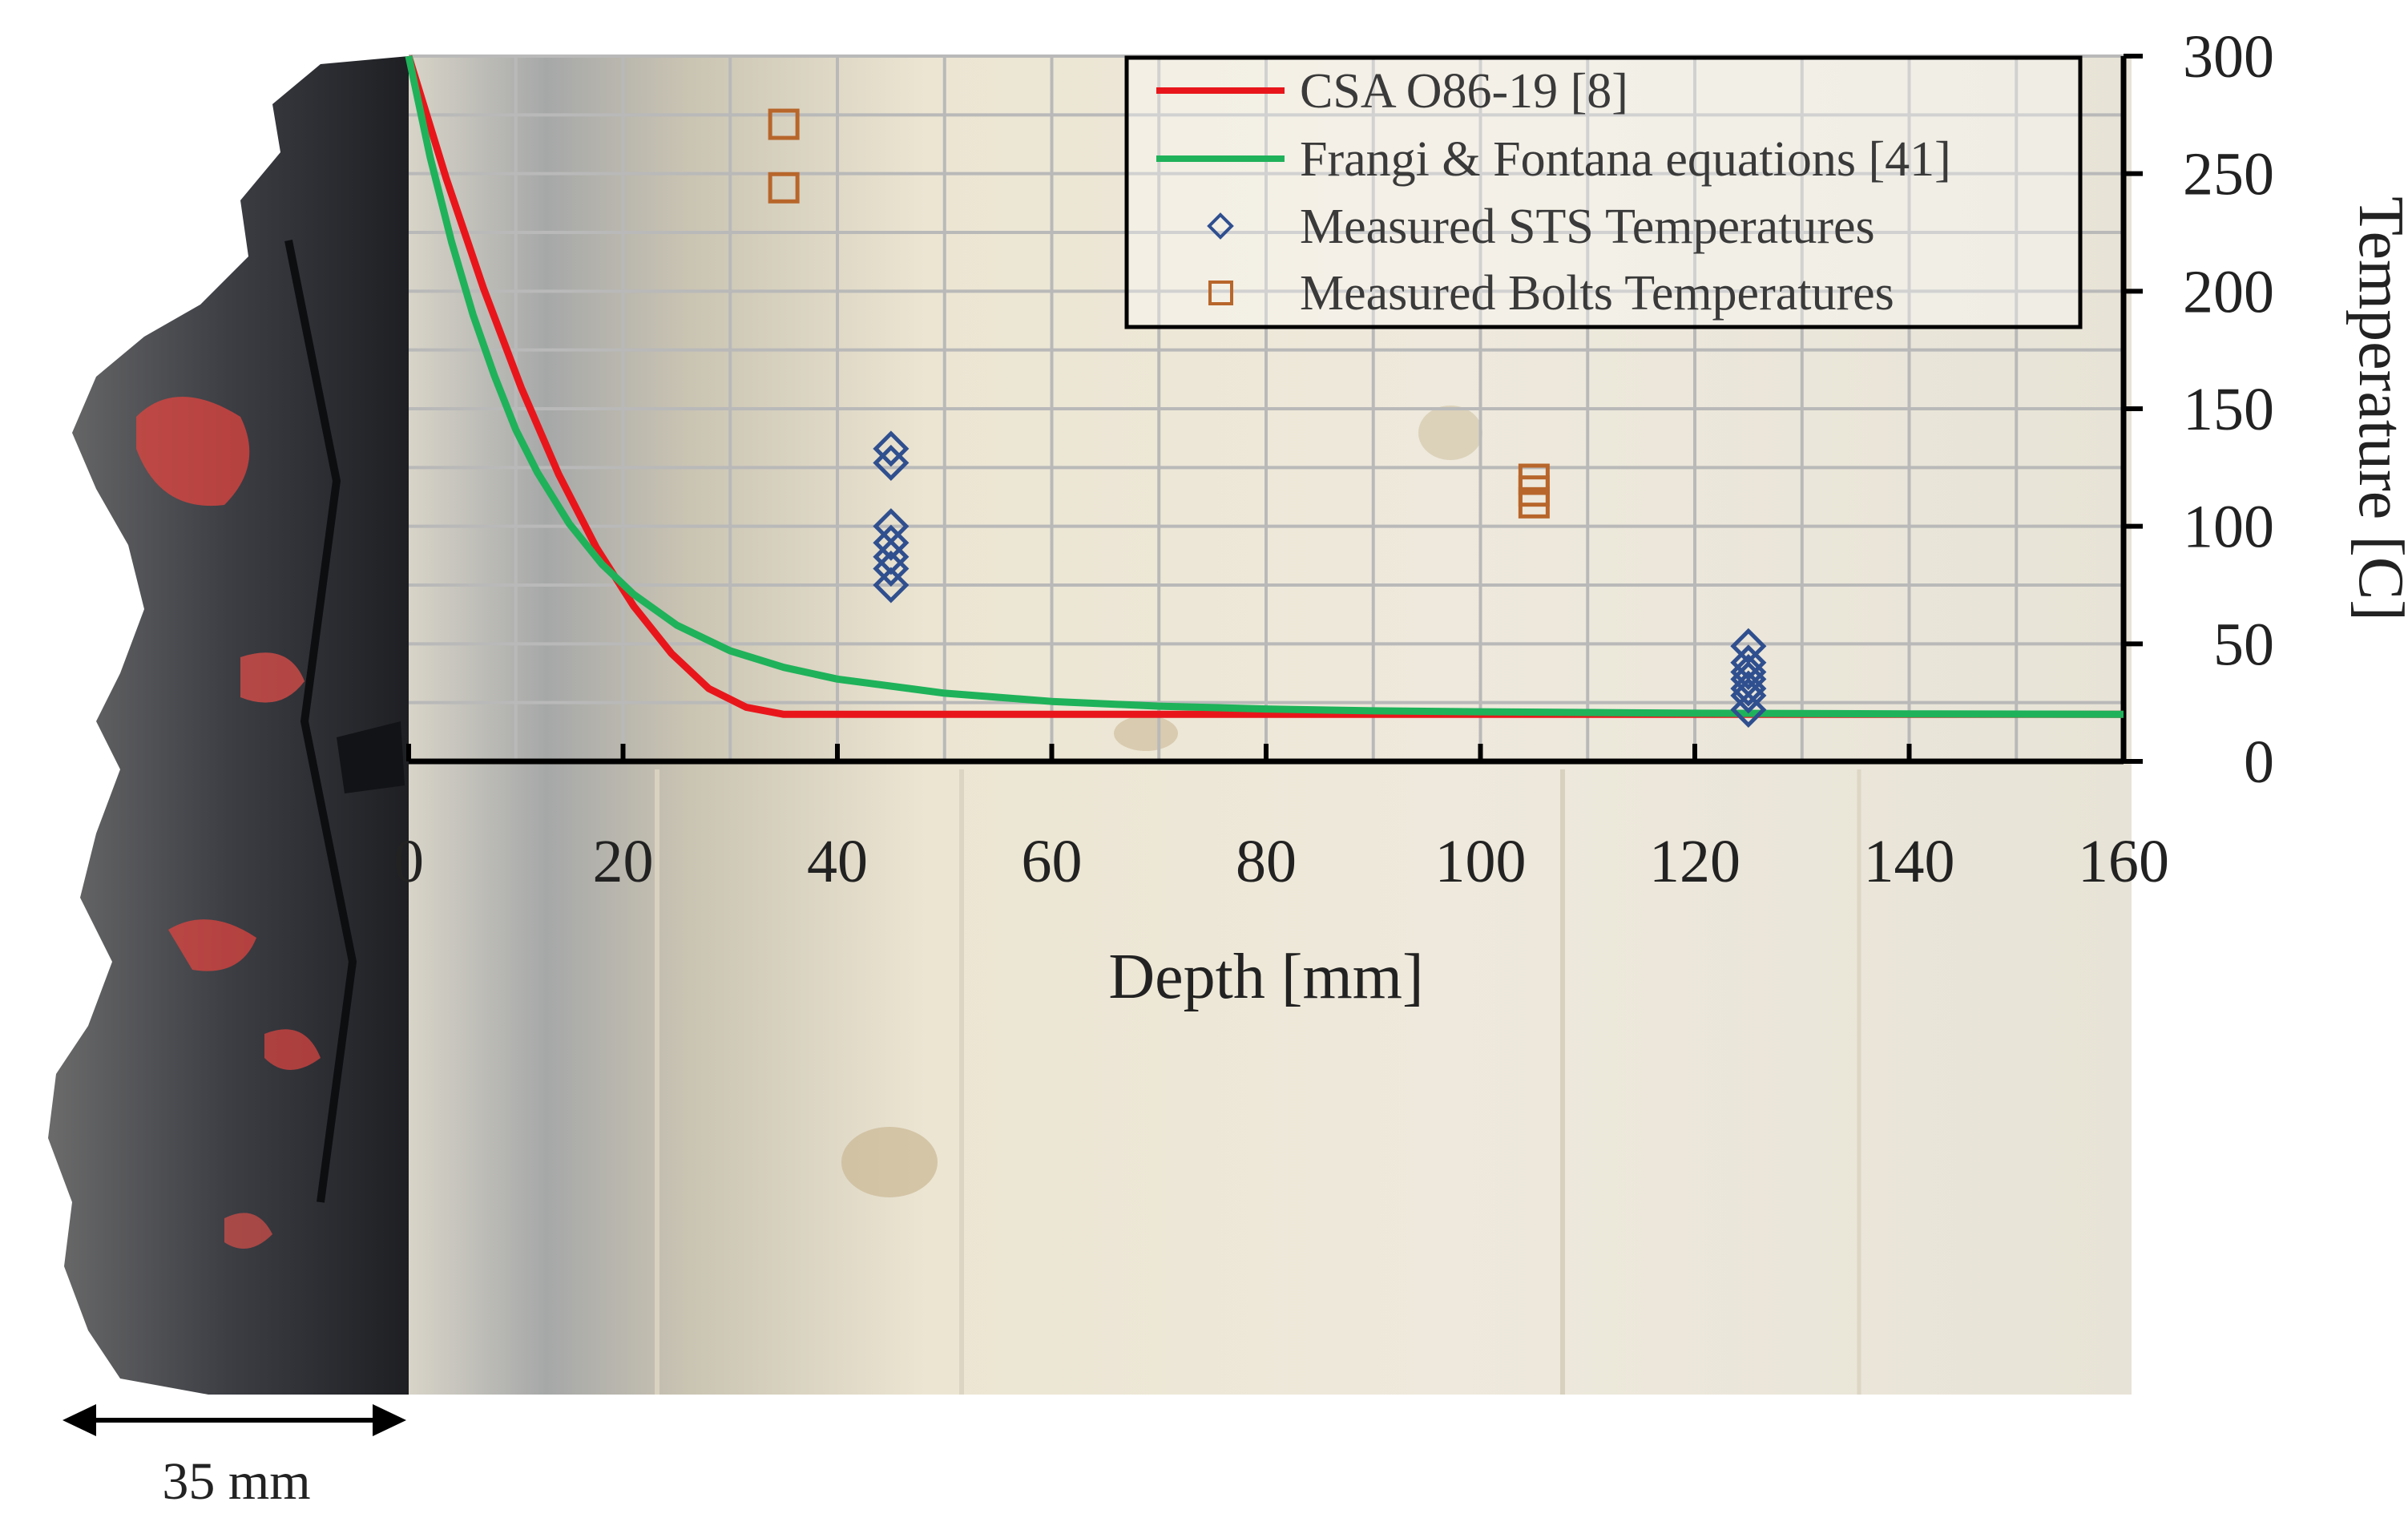  What do you see at coordinates (236, 1481) in the screenshot?
I see `char-depth-label: 35 mm` at bounding box center [236, 1481].